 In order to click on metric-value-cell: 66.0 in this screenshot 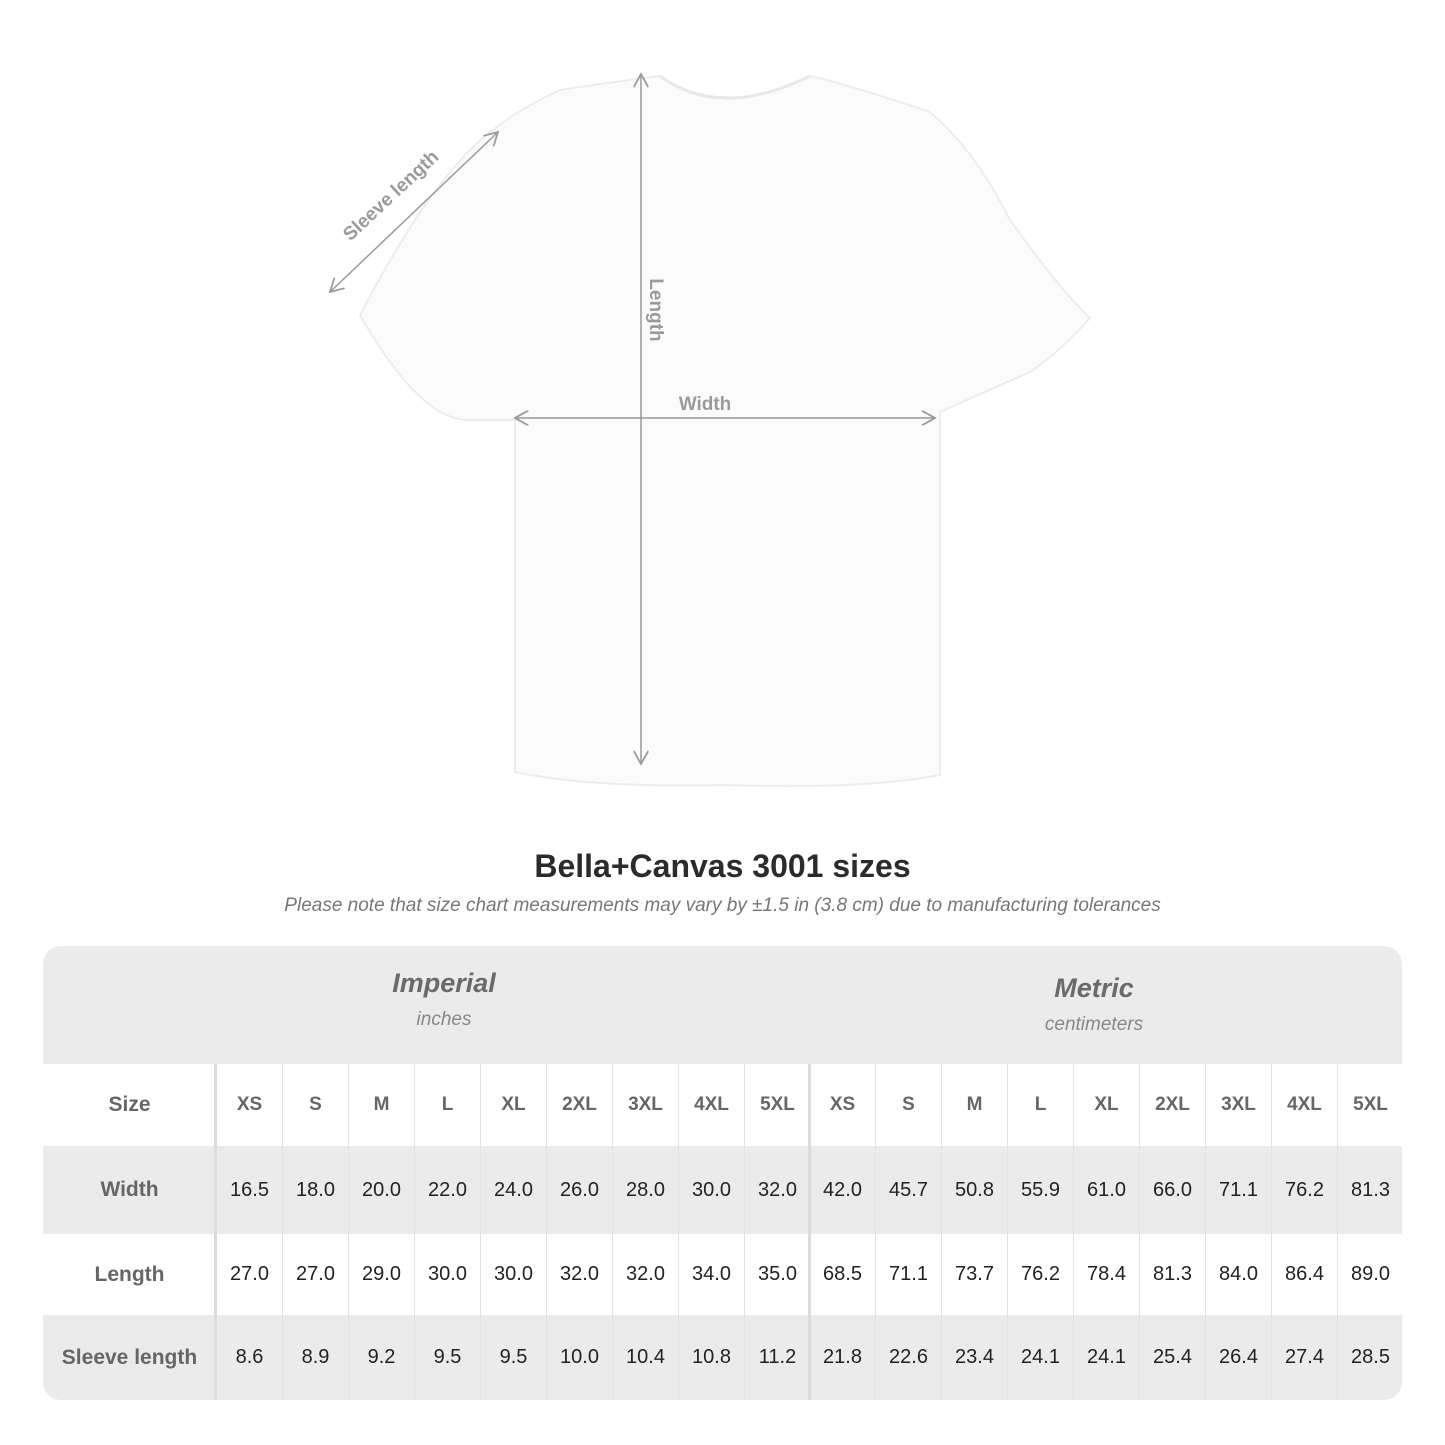, I will do `click(1172, 1190)`.